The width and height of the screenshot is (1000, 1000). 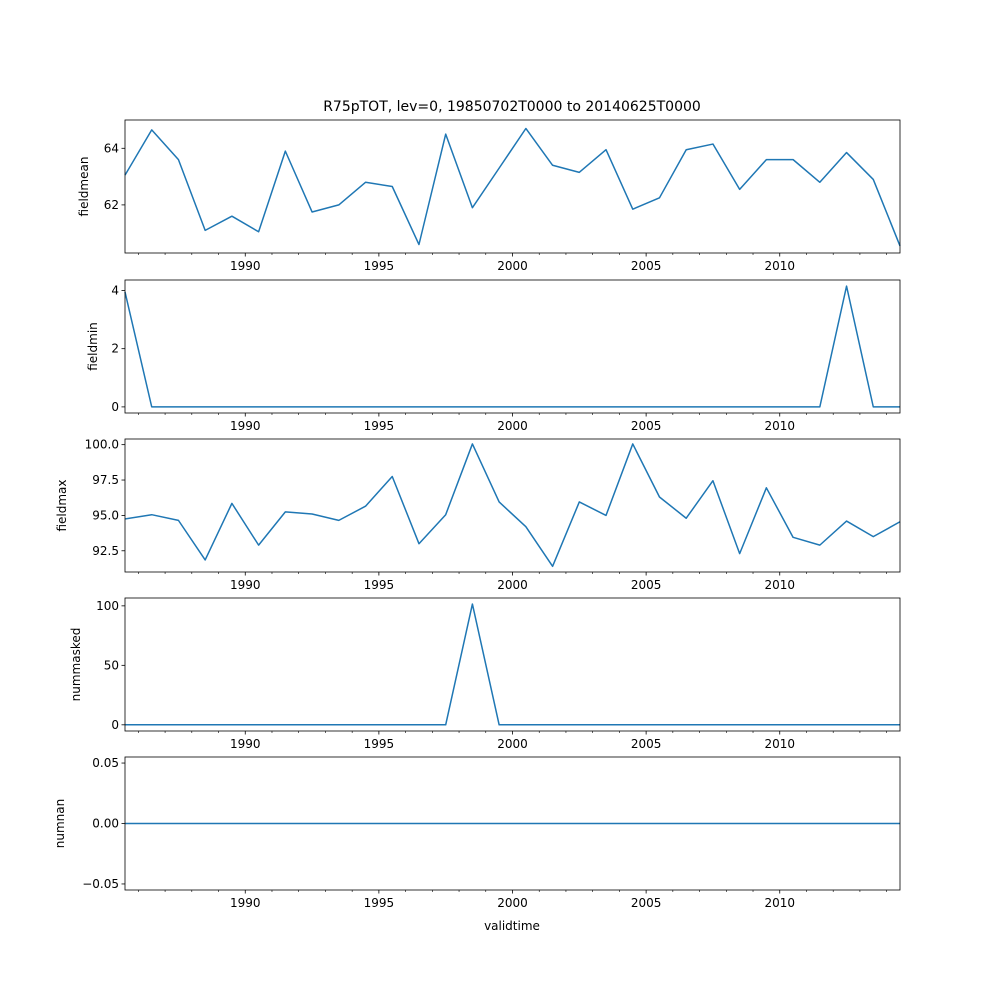 What do you see at coordinates (111, 205) in the screenshot?
I see `y-tick-label-fieldmean: 62` at bounding box center [111, 205].